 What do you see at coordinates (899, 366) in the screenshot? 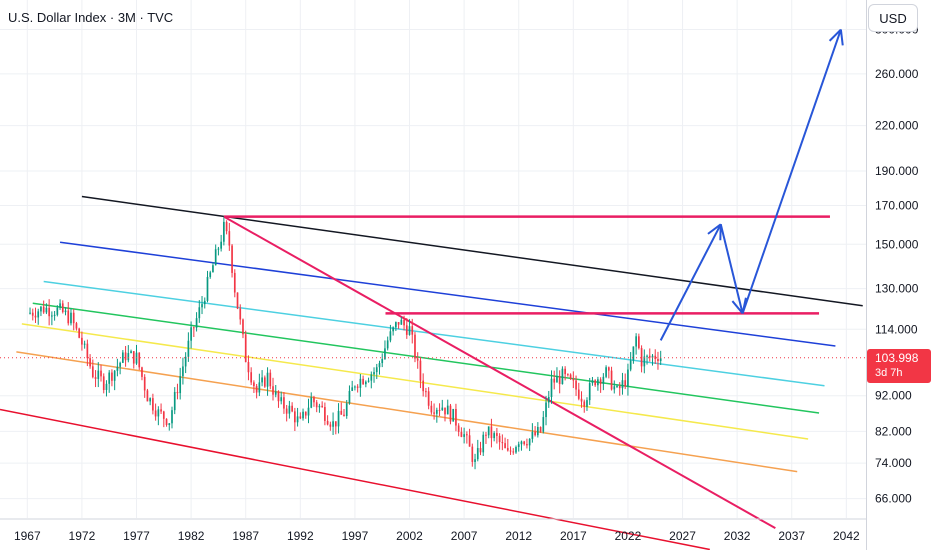
I see `last-price-tag: 103.998 3d 7h` at bounding box center [899, 366].